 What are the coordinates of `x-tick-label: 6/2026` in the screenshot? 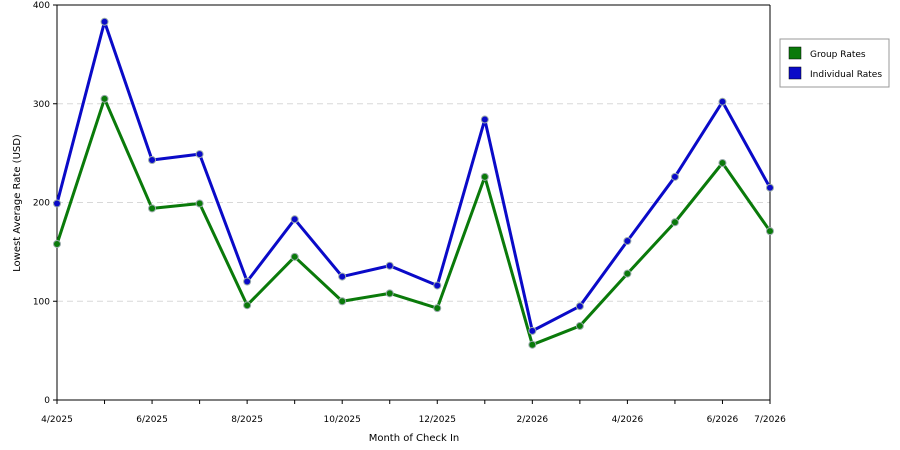 It's located at (723, 420).